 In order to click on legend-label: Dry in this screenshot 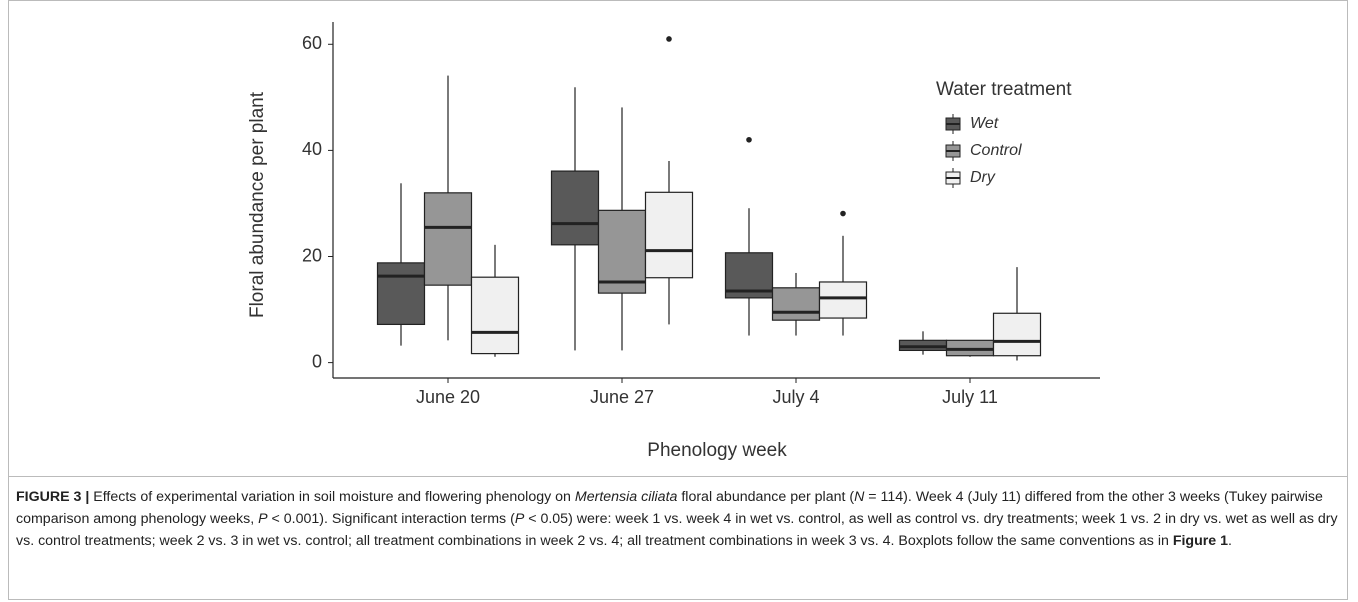, I will do `click(983, 177)`.